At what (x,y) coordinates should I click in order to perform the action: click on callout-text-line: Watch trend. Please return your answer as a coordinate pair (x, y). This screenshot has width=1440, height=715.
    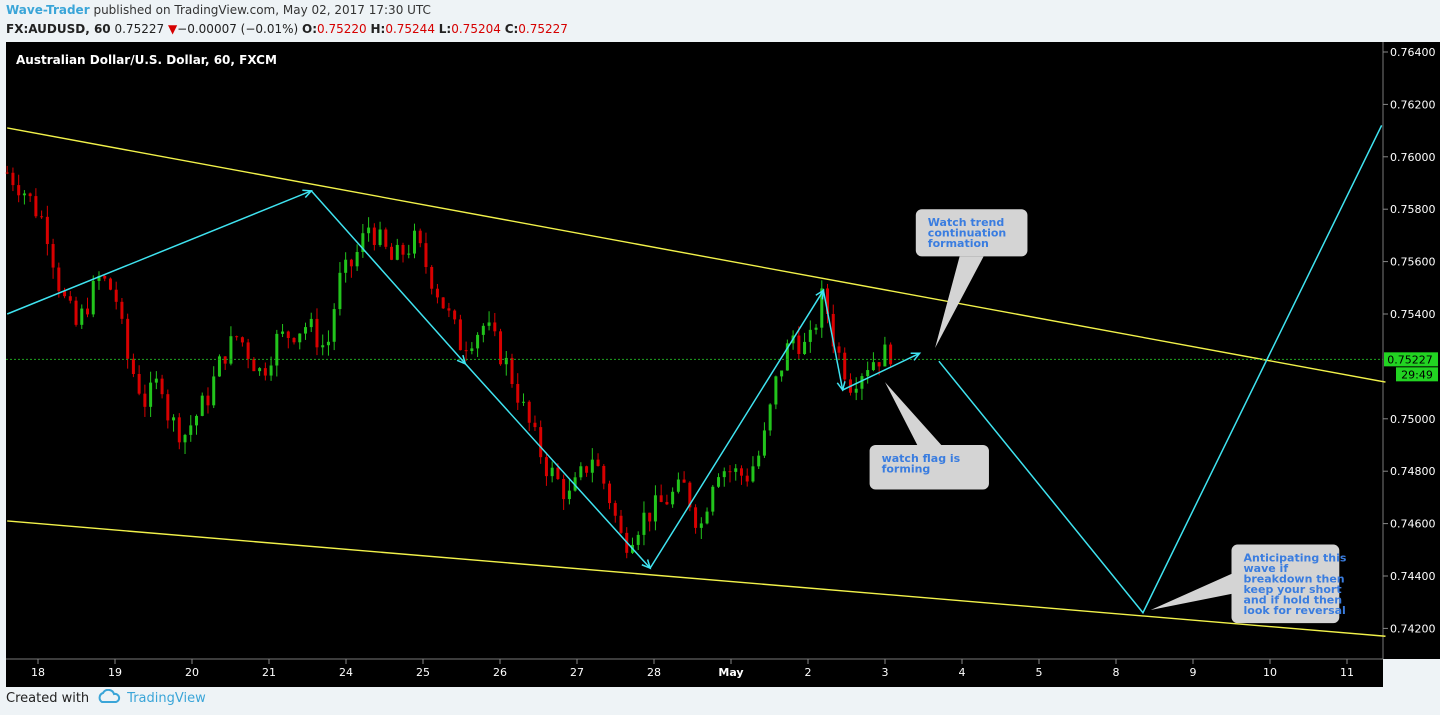
    Looking at the image, I should click on (966, 222).